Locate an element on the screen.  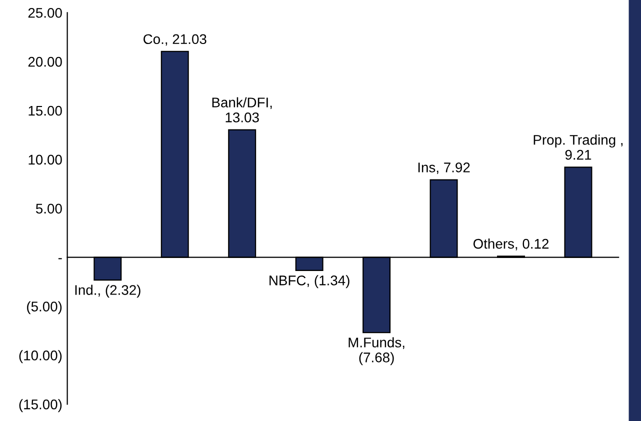
y-tick-label: (15.00) is located at coordinates (40, 405).